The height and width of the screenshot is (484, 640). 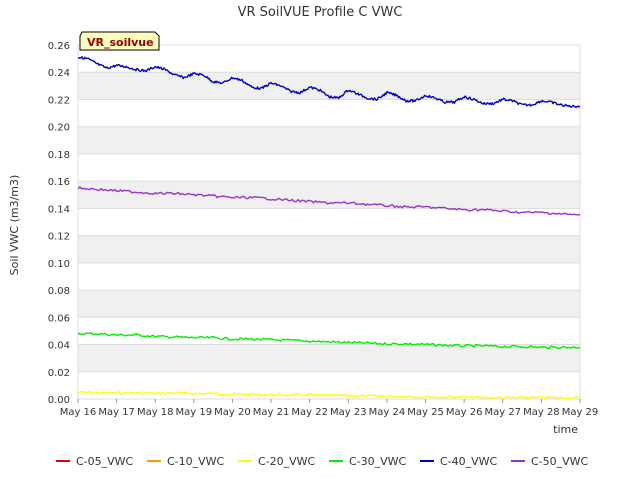 What do you see at coordinates (287, 461) in the screenshot?
I see `legend-label: C-20_VWC` at bounding box center [287, 461].